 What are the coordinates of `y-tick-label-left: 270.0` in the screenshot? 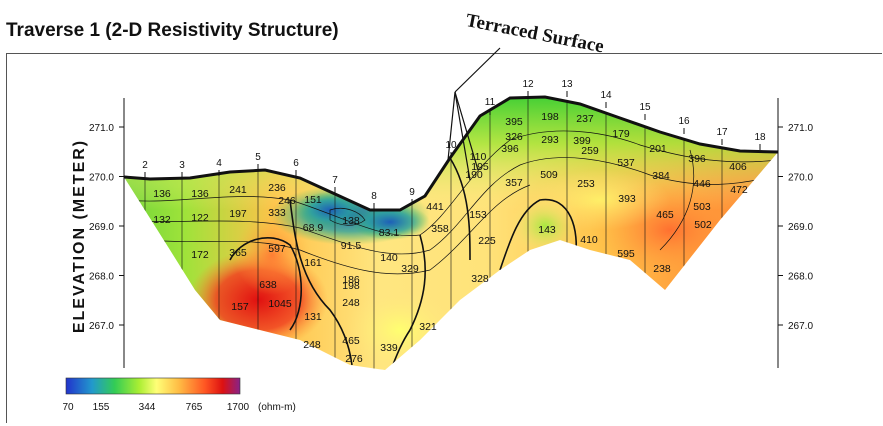 It's located at (101, 178).